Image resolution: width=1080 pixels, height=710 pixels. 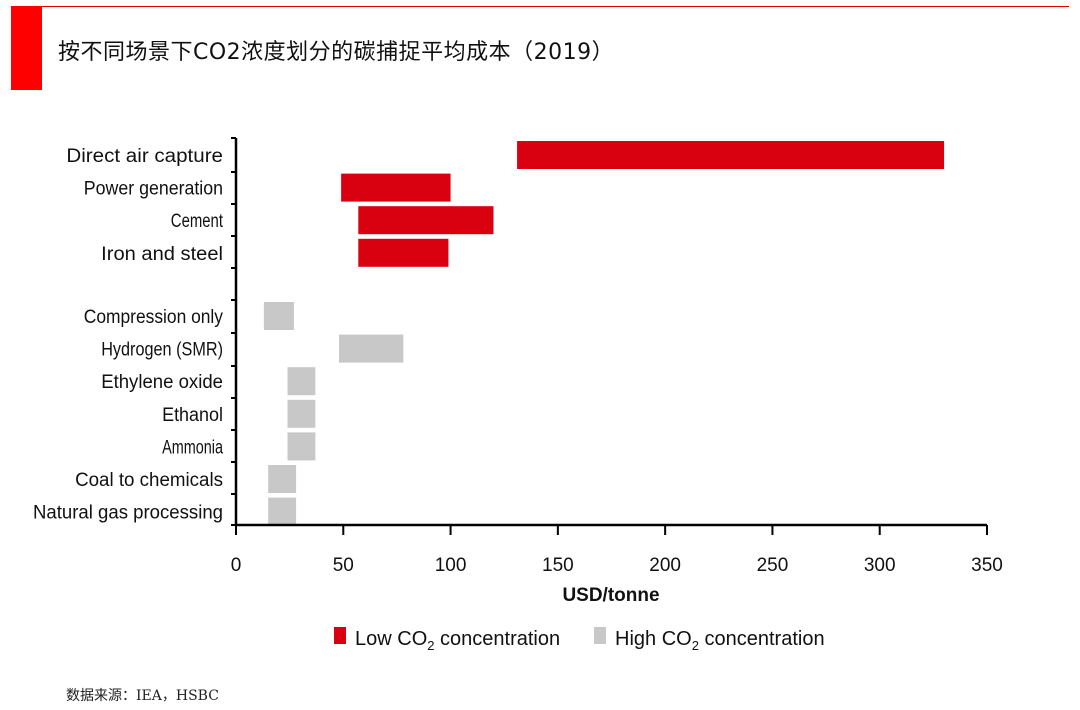 What do you see at coordinates (282, 479) in the screenshot?
I see `bar-coal-to-chemicals` at bounding box center [282, 479].